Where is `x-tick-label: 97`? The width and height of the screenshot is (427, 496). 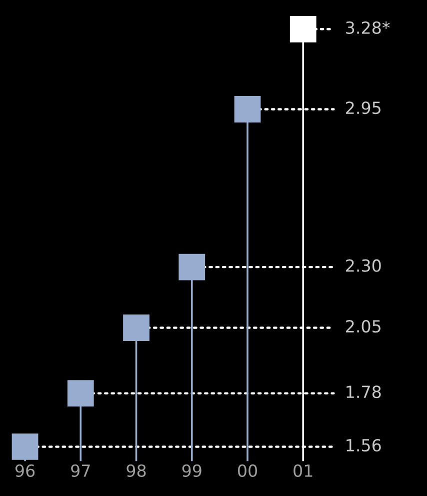
x-tick-label: 97 is located at coordinates (80, 470).